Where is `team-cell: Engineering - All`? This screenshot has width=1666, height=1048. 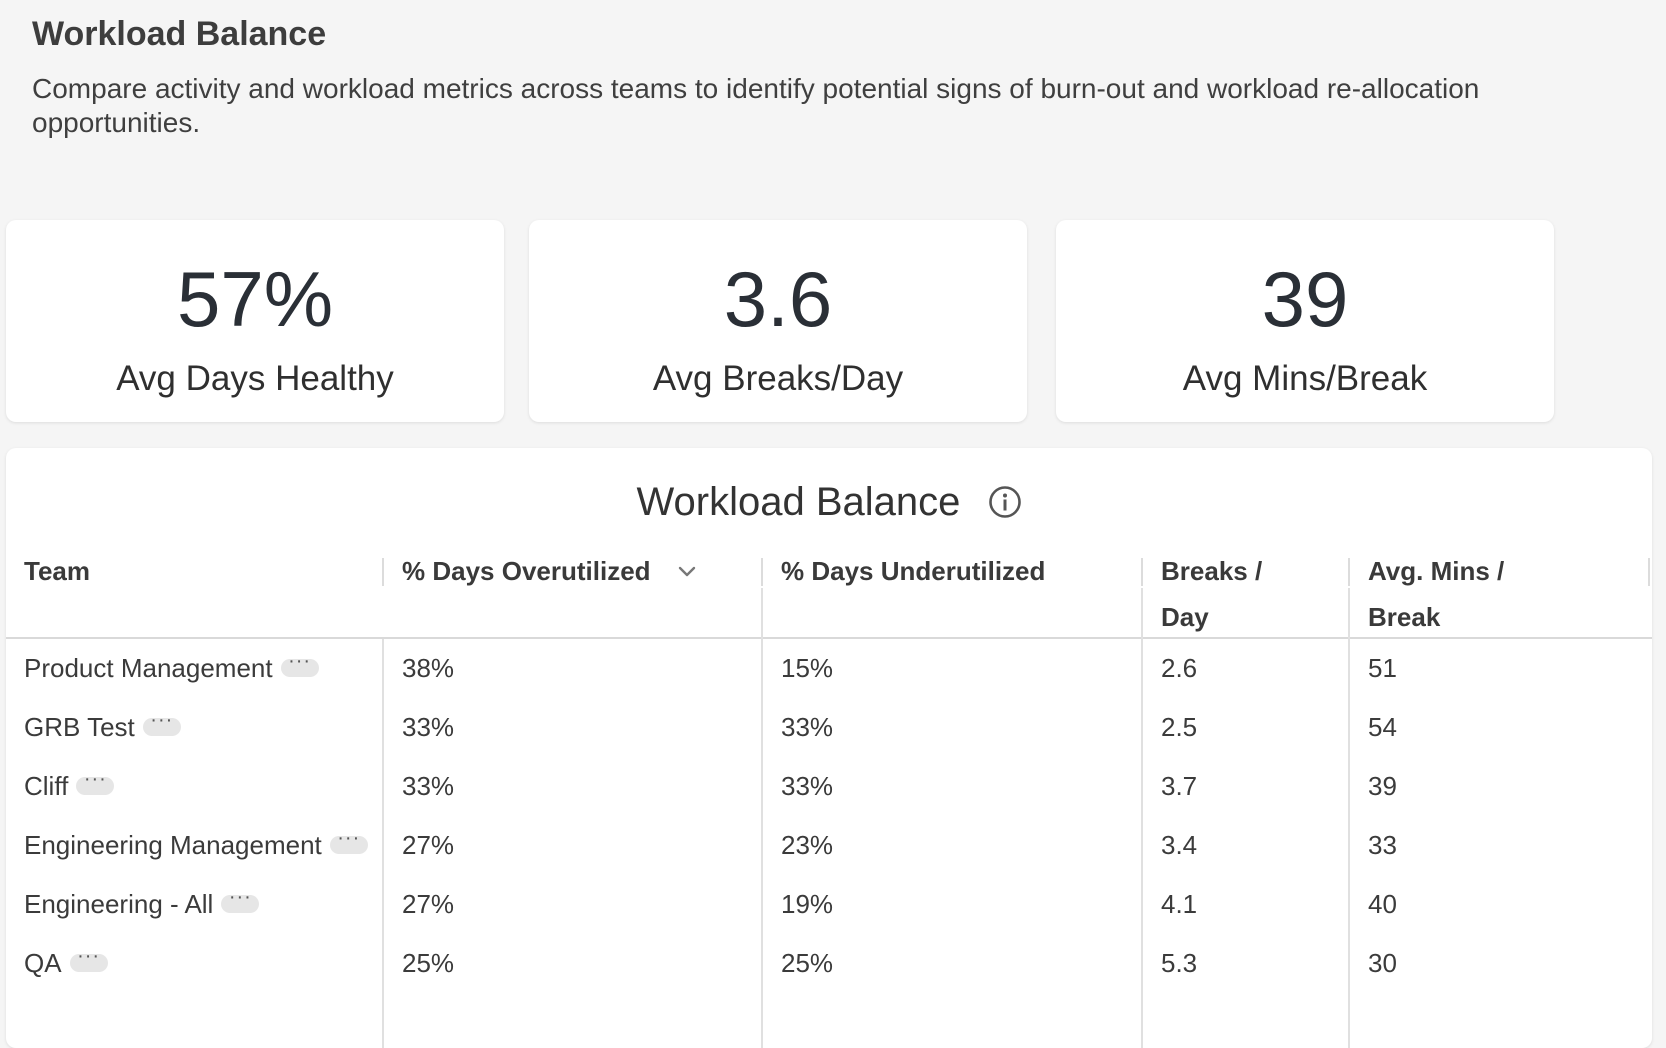
team-cell: Engineering - All is located at coordinates (133, 904).